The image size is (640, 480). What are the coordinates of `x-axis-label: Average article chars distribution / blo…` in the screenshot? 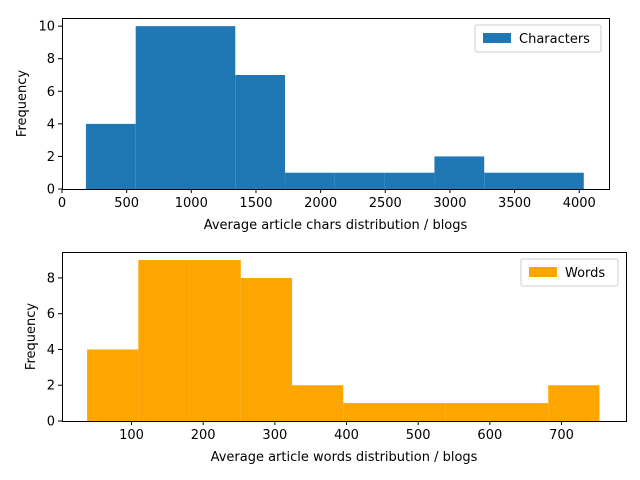 It's located at (336, 225).